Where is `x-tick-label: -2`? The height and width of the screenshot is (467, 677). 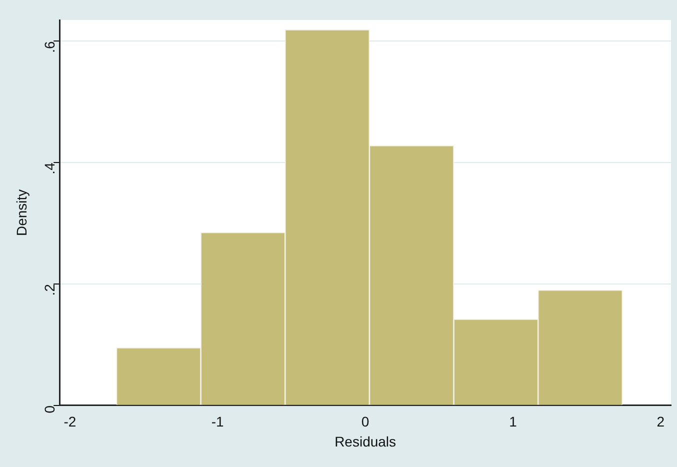
x-tick-label: -2 is located at coordinates (70, 422).